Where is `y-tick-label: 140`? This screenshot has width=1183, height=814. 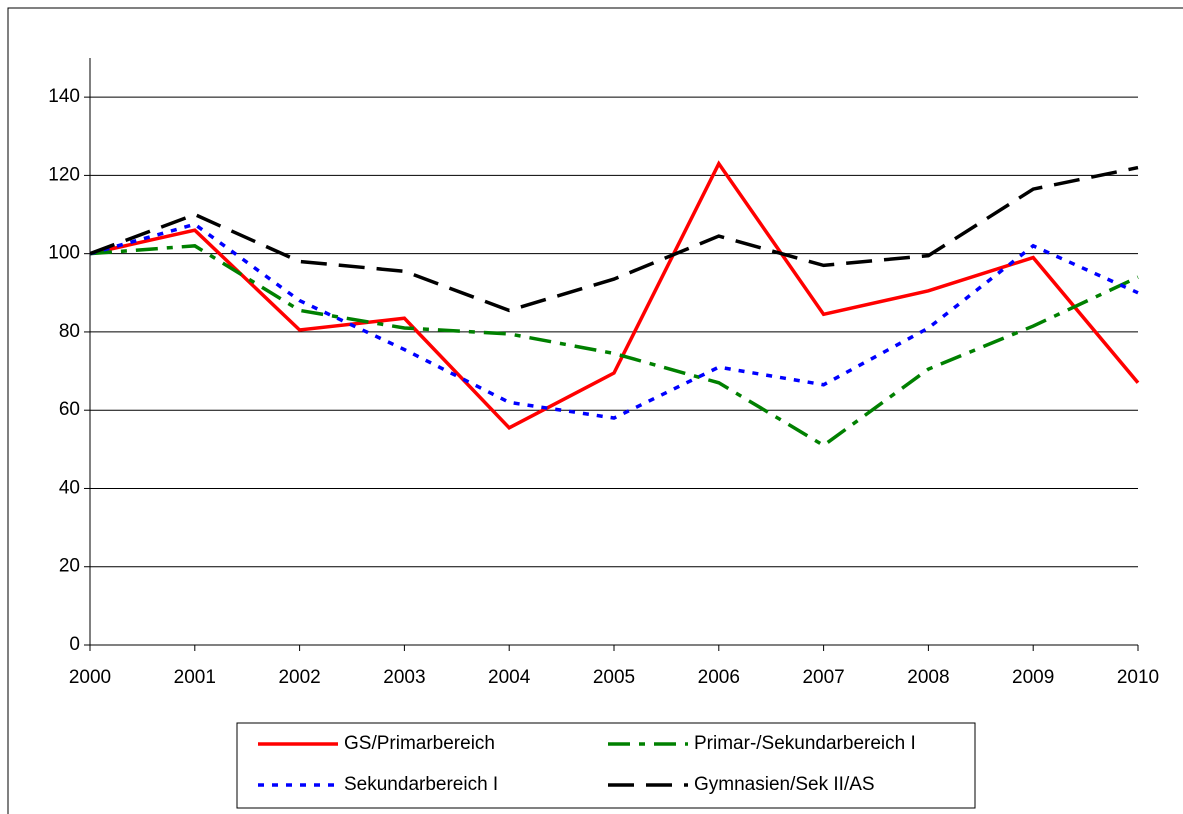
y-tick-label: 140 is located at coordinates (64, 96).